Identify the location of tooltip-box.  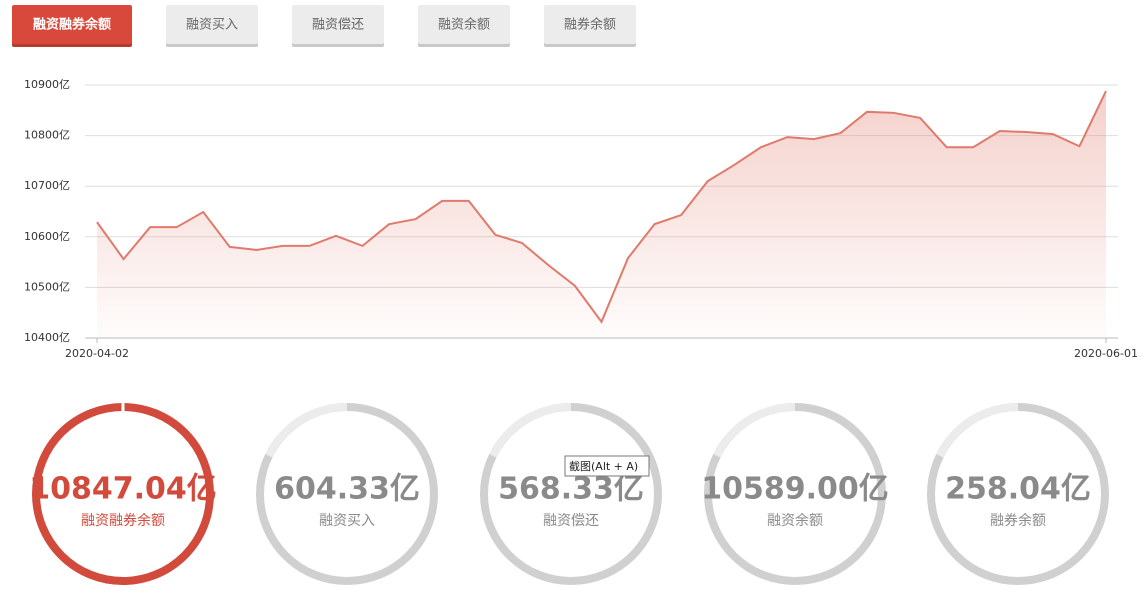
(607, 466).